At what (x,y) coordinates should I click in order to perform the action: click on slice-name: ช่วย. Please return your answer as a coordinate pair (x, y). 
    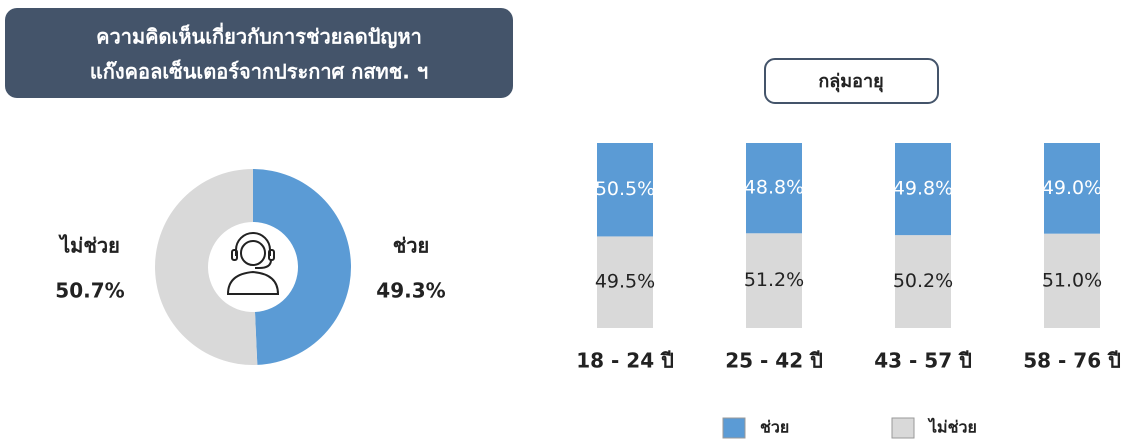
    Looking at the image, I should click on (411, 246).